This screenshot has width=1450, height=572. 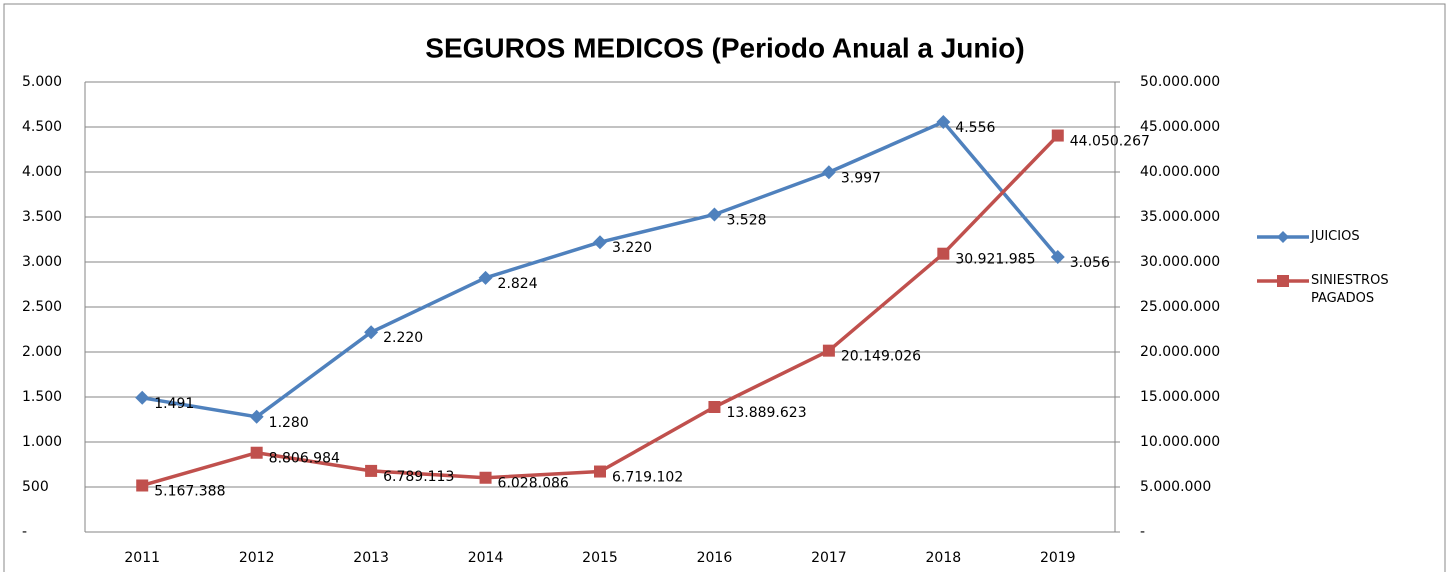 I want to click on data-label: 6.789.113, so click(x=418, y=477).